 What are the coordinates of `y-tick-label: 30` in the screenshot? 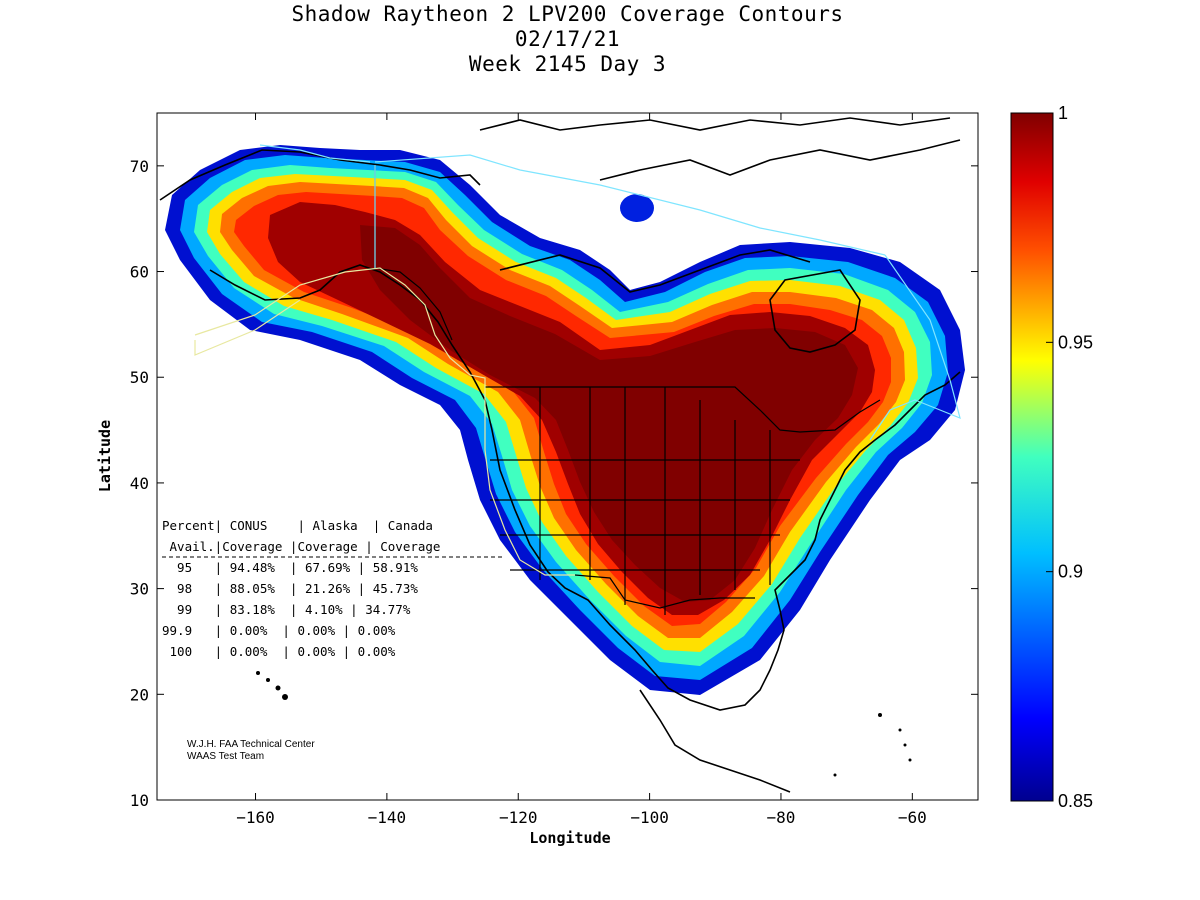 It's located at (139, 589).